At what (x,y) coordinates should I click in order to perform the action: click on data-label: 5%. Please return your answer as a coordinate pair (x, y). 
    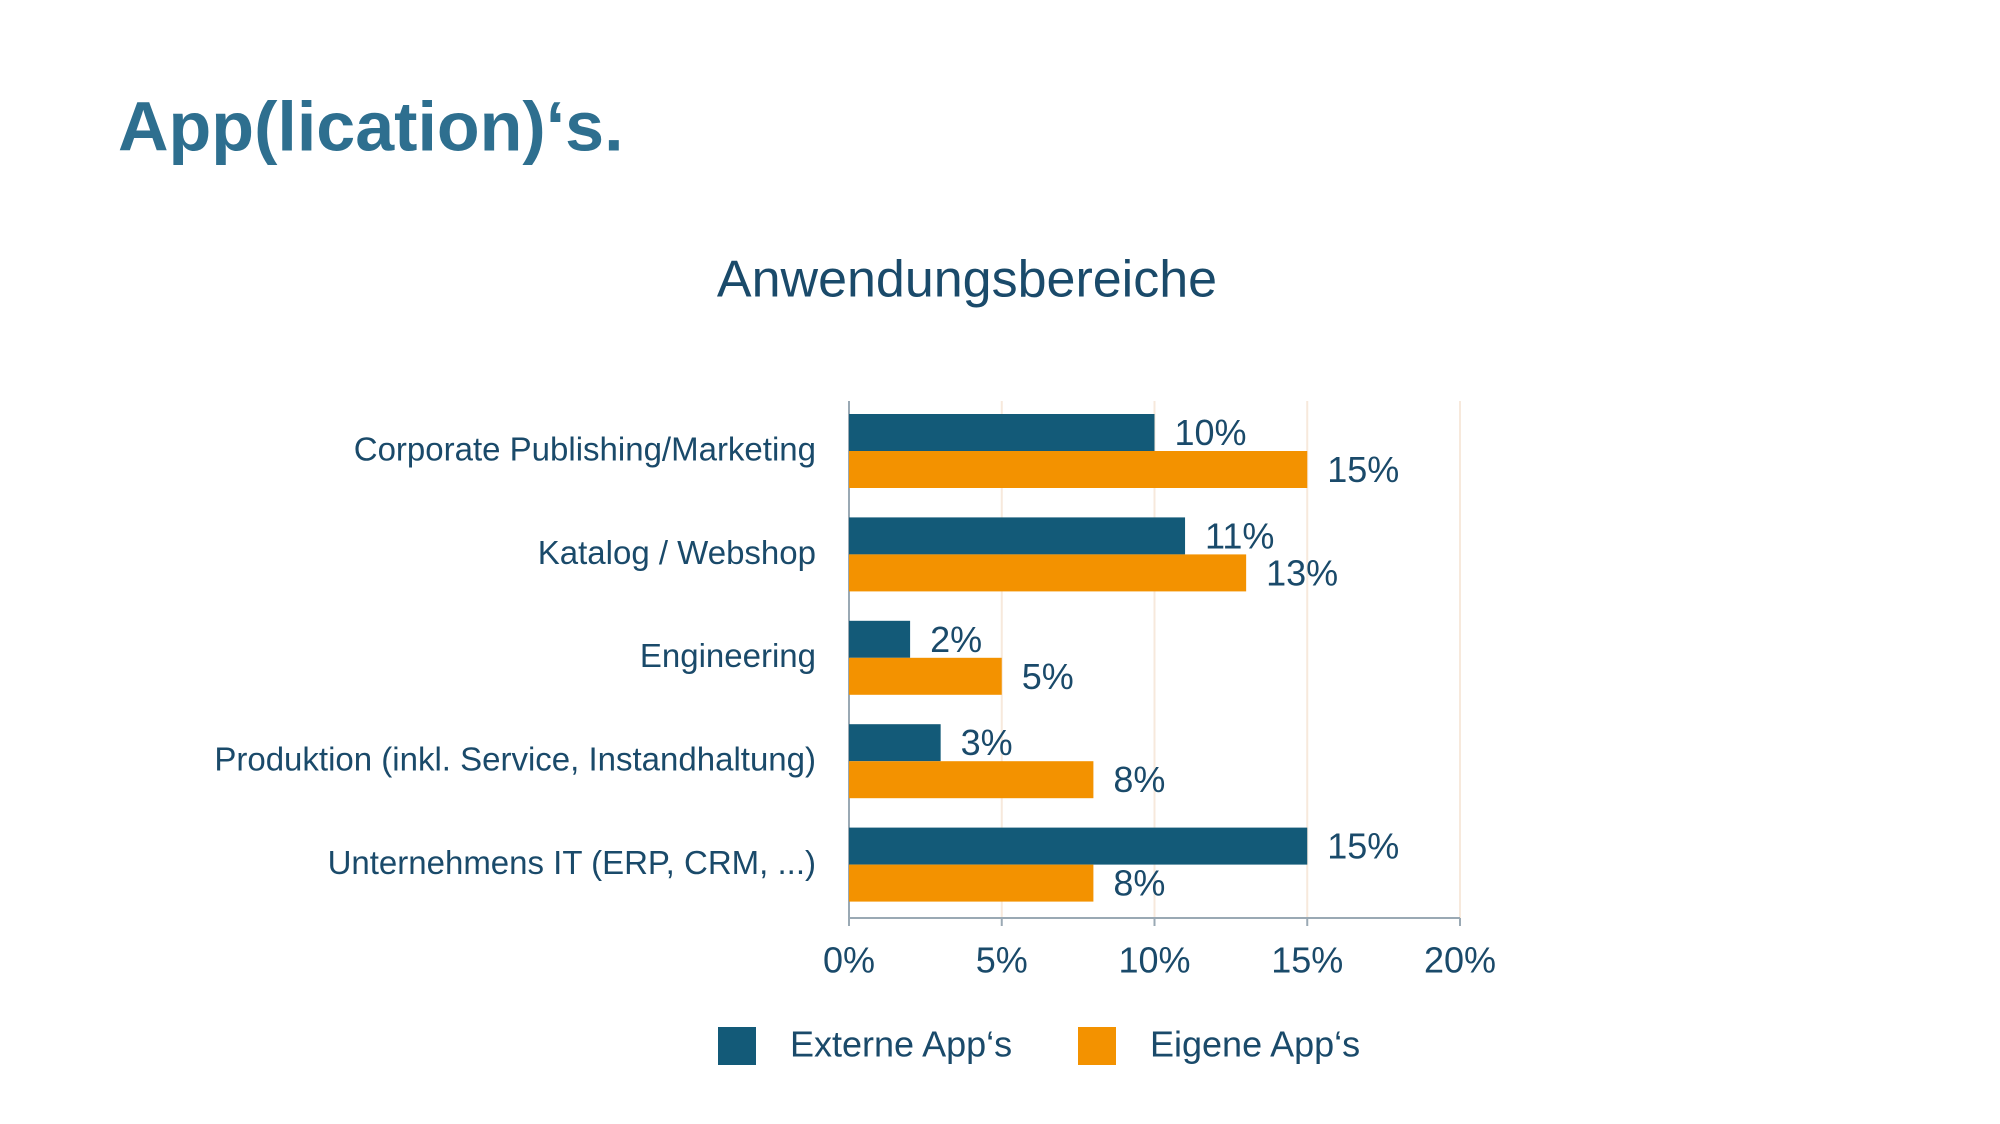
    Looking at the image, I should click on (1048, 676).